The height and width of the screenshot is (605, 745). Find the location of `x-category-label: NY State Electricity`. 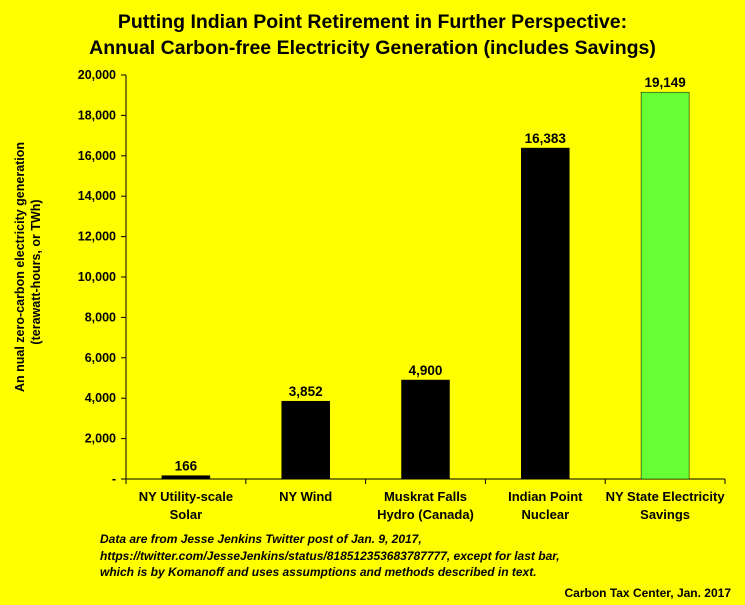

x-category-label: NY State Electricity is located at coordinates (666, 496).